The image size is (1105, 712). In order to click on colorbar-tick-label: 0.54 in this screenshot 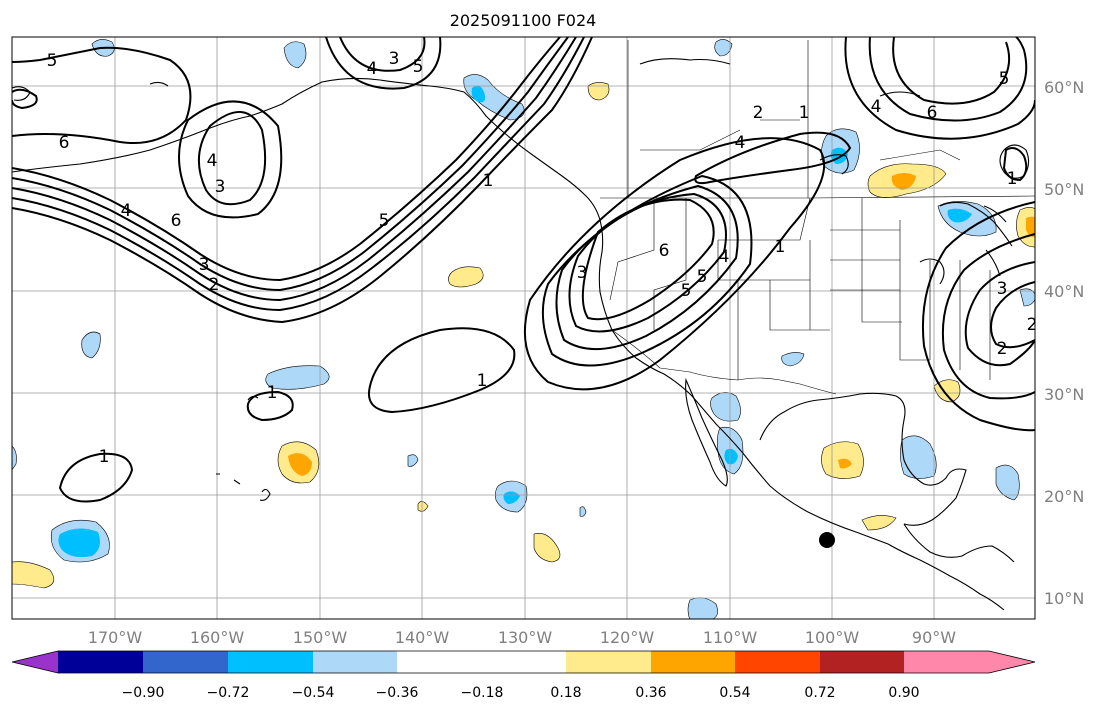, I will do `click(734, 693)`.